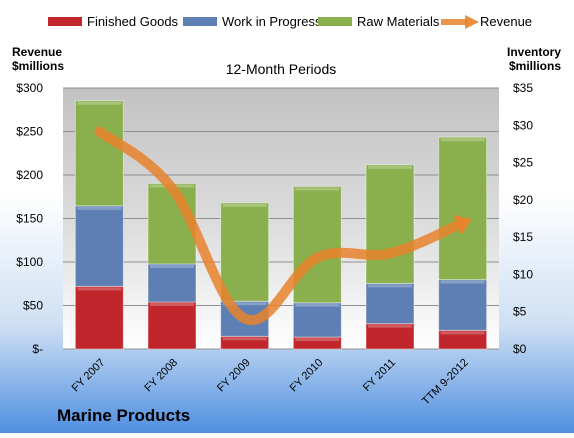 The width and height of the screenshot is (574, 438). I want to click on company-name: Marine Products, so click(123, 415).